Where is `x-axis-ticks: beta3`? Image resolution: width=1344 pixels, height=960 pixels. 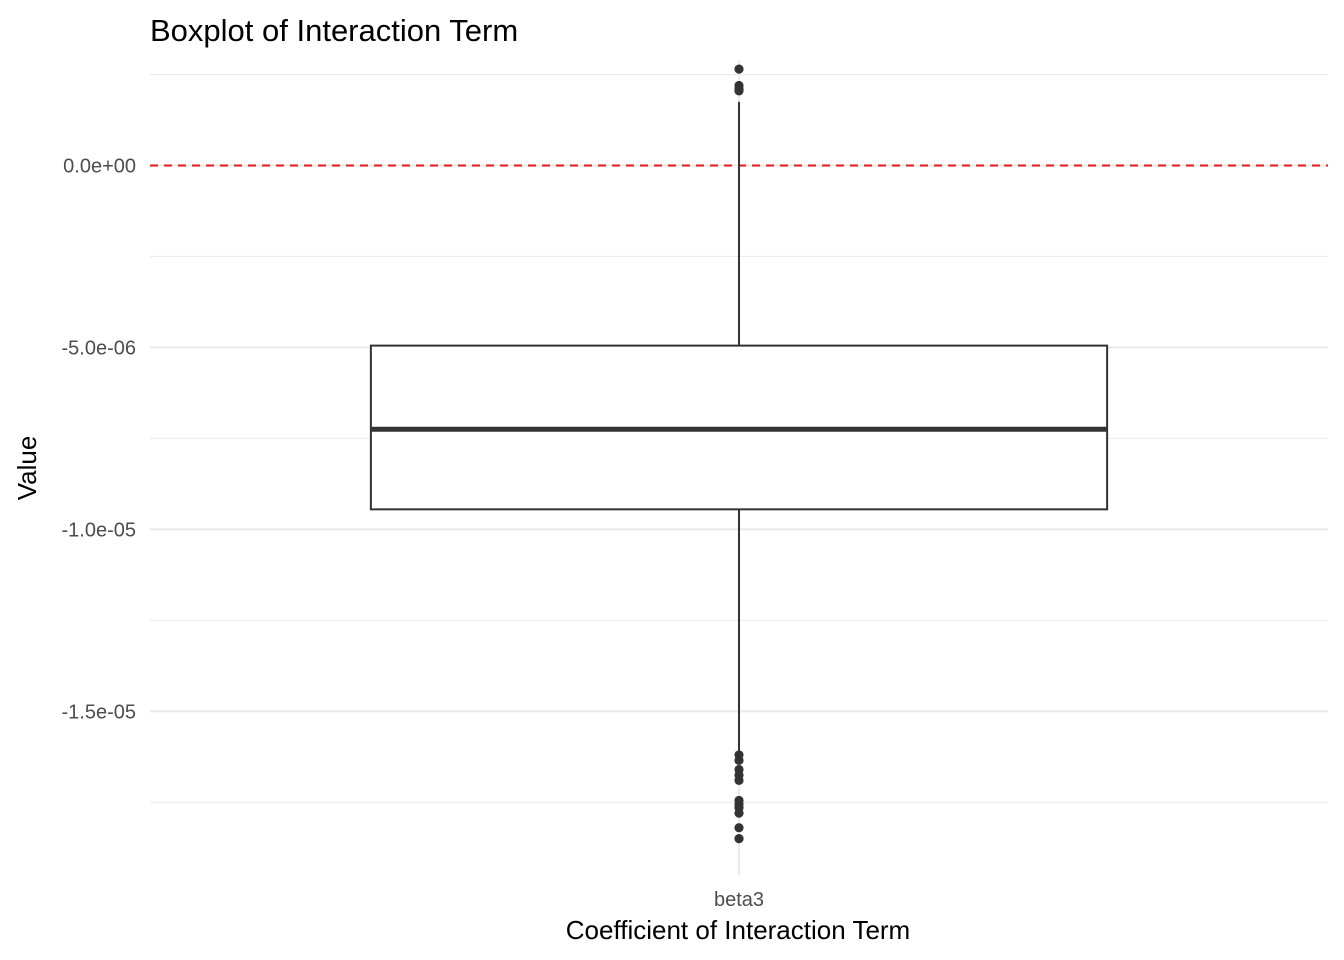
x-axis-ticks: beta3 is located at coordinates (739, 900).